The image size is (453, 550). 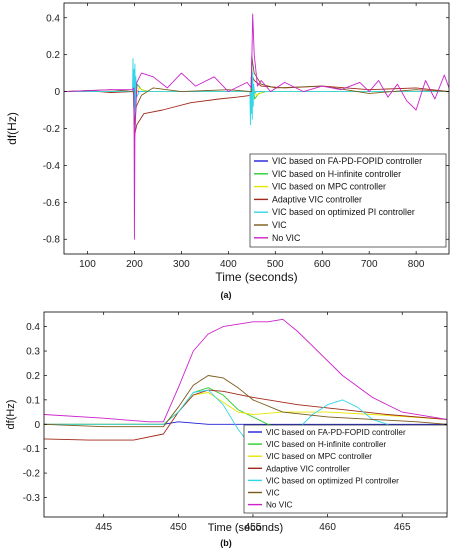 I want to click on panel-label: (a), so click(x=226, y=295).